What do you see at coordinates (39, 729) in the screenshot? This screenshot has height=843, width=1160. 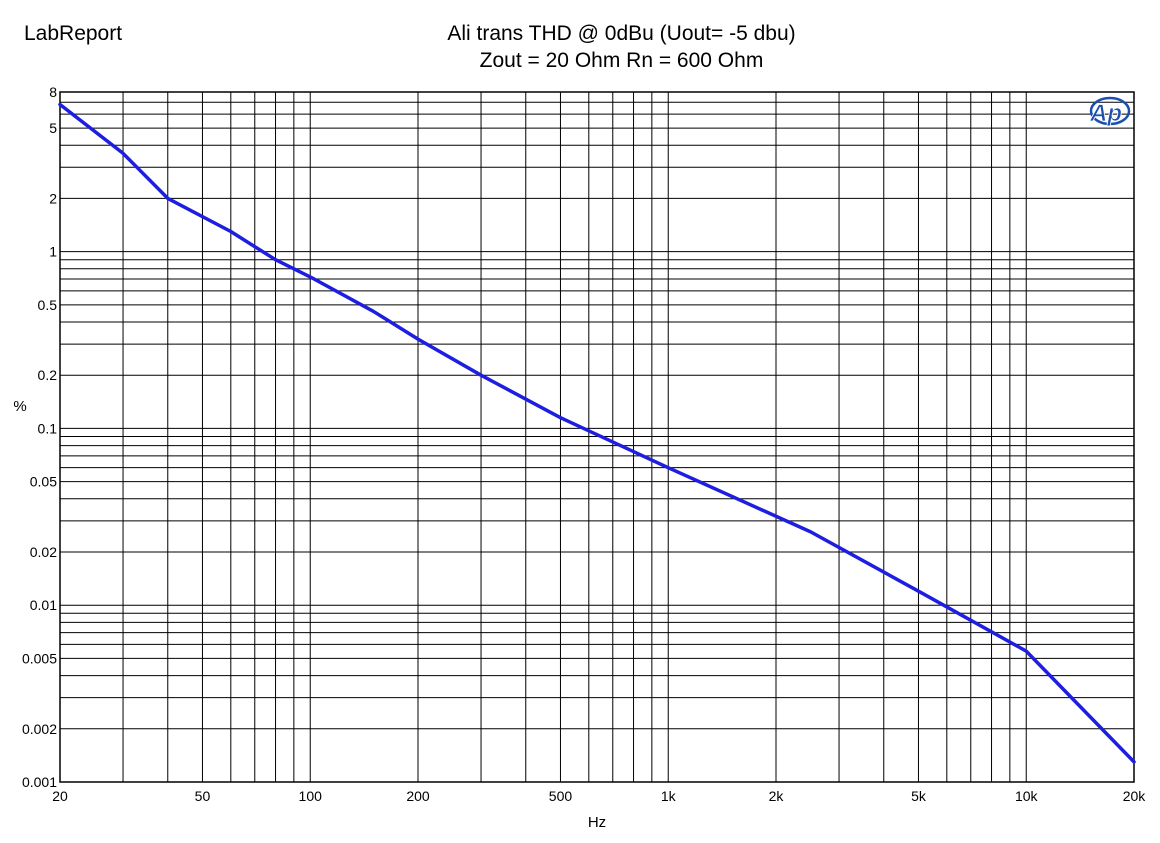 I see `y-tick-label: 0.002` at bounding box center [39, 729].